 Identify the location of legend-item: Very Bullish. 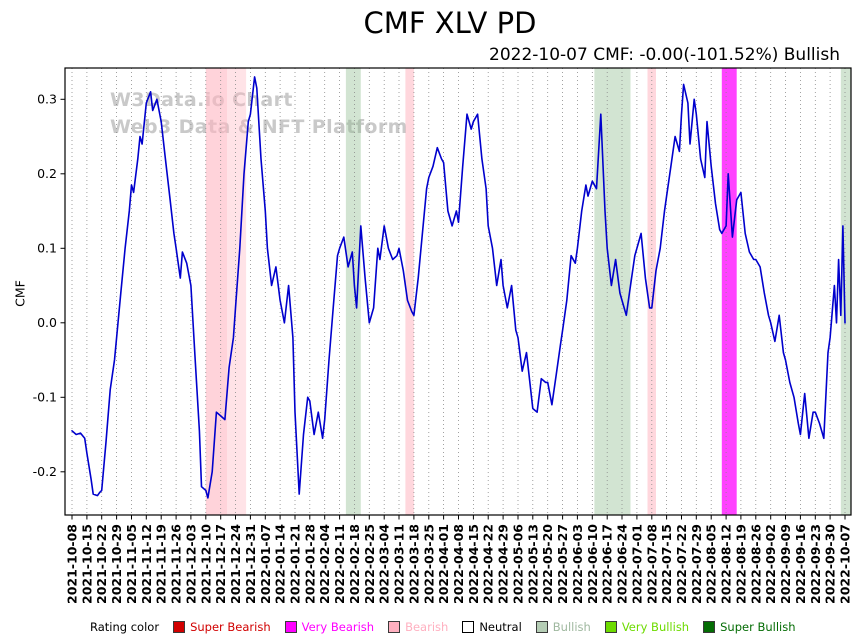
(647, 627).